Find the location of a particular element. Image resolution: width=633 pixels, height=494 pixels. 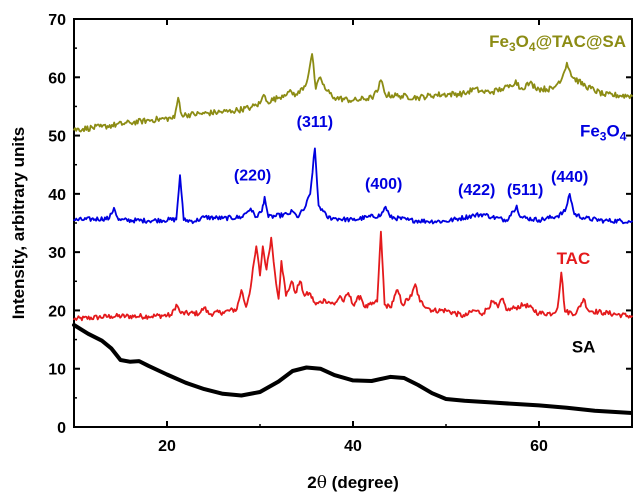

y-tick-label: 40 is located at coordinates (57, 195).